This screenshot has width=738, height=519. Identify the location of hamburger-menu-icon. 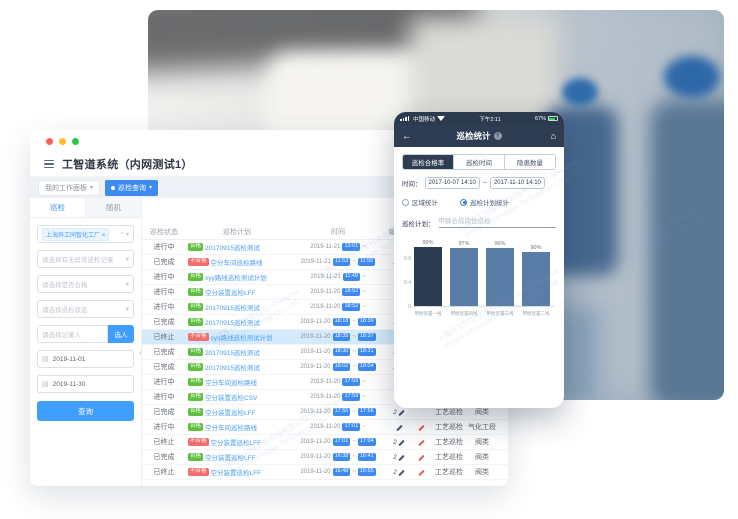
(49, 164).